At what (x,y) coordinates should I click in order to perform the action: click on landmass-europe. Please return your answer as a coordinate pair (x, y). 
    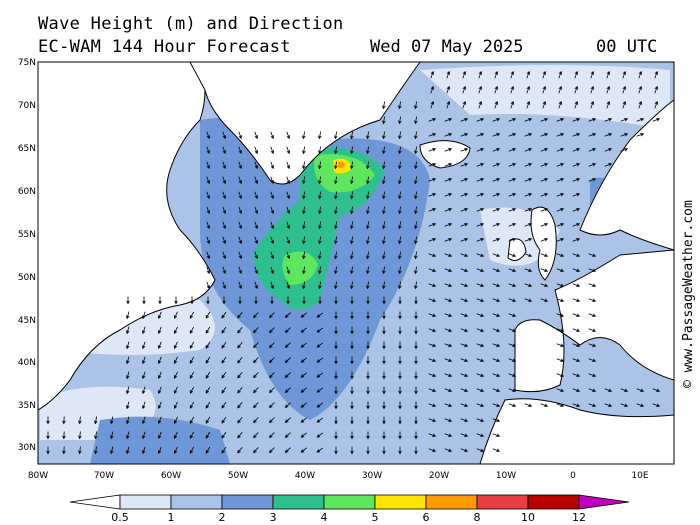
    Looking at the image, I should click on (594, 321).